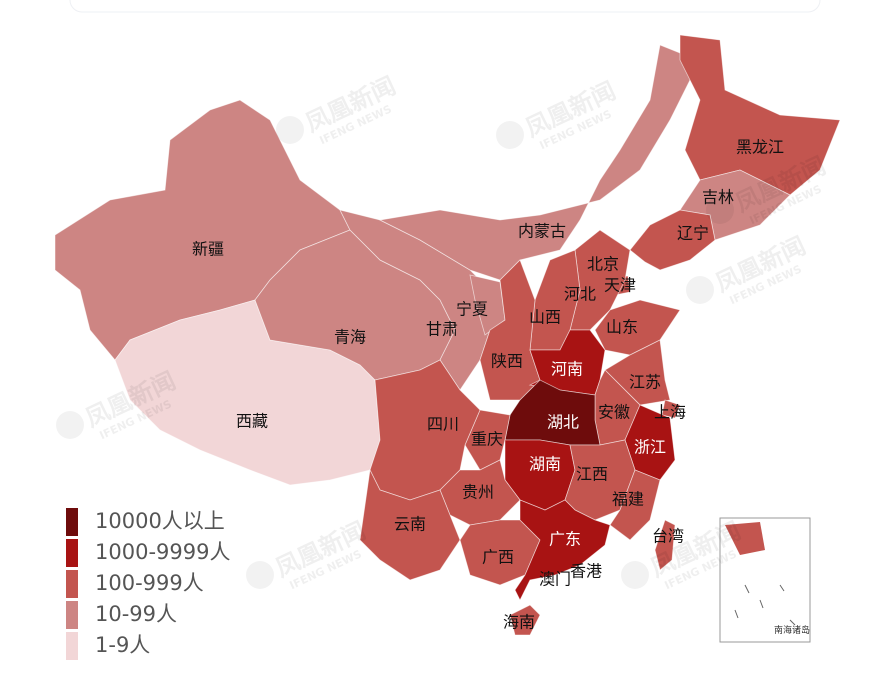 Image resolution: width=885 pixels, height=682 pixels. Describe the element at coordinates (122, 645) in the screenshot. I see `legend-label: 1-9人` at that location.